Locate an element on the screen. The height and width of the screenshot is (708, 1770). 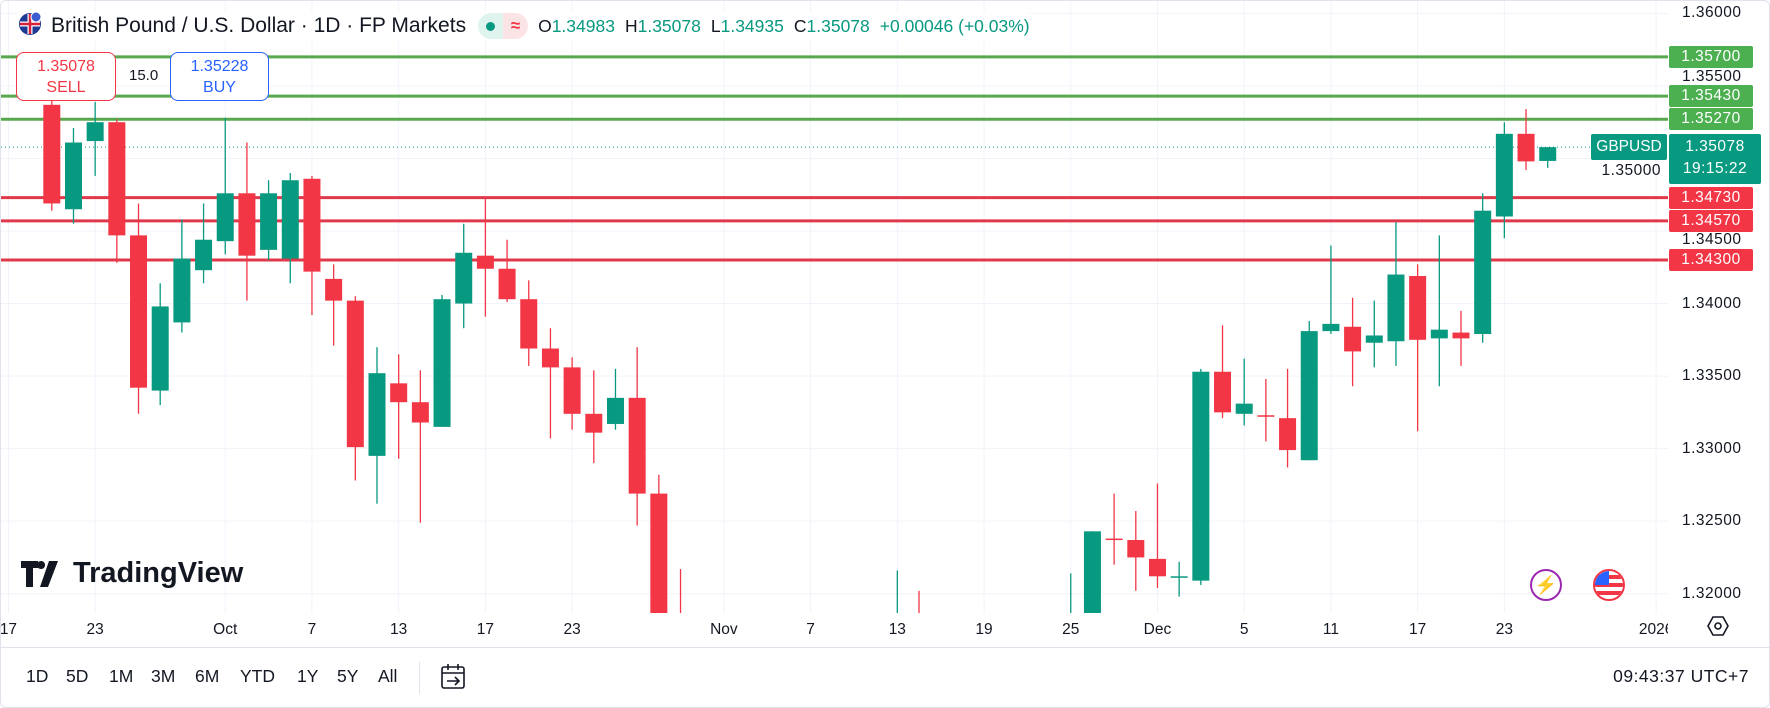
time-tick-label: Dec is located at coordinates (1157, 629).